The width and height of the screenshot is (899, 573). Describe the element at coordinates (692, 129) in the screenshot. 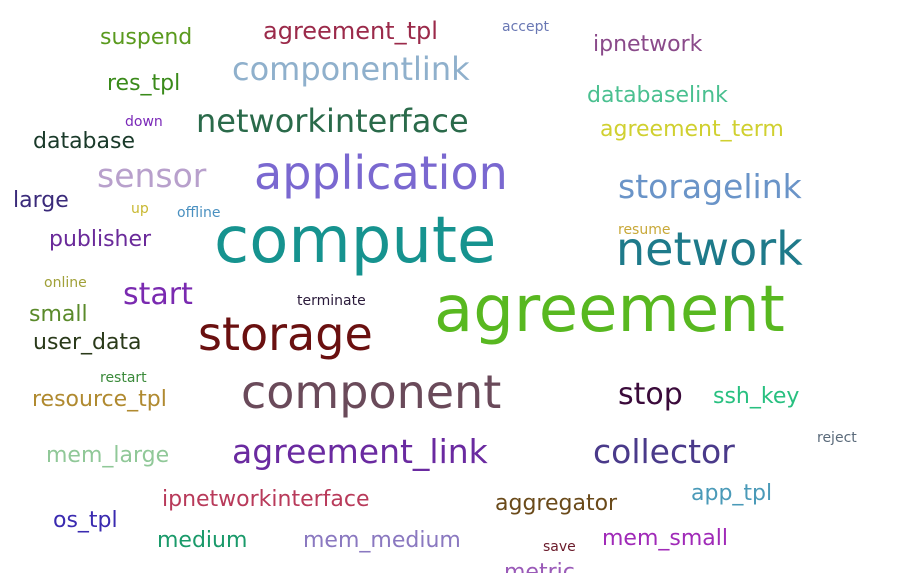

I see `word-agreement-term: agreement_term` at that location.